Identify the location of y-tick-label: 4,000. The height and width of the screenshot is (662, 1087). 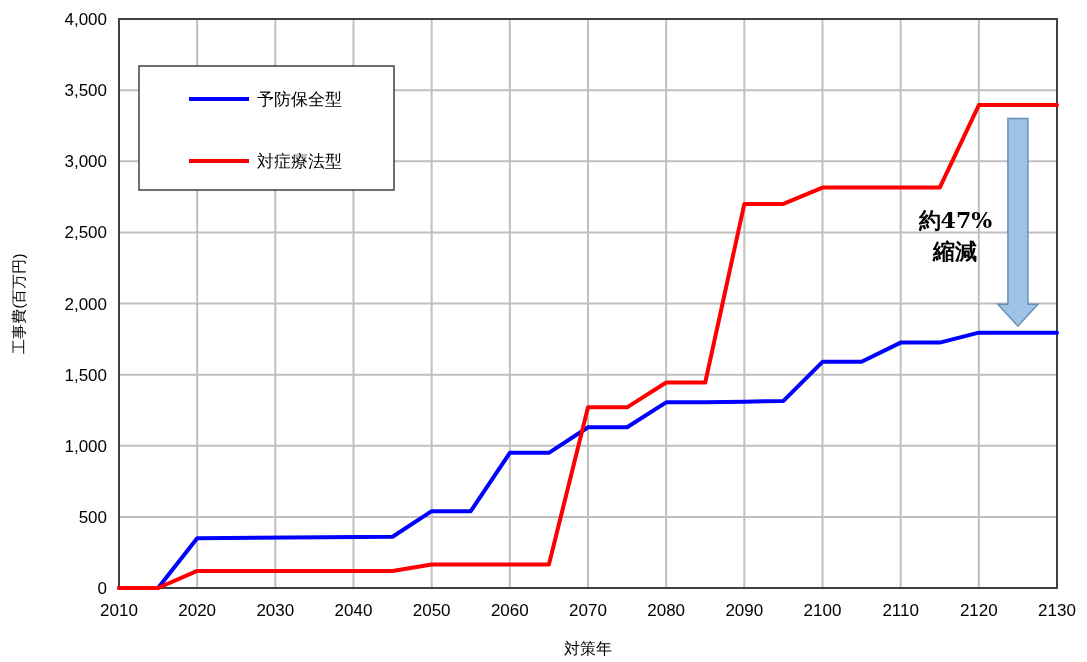
(85, 19).